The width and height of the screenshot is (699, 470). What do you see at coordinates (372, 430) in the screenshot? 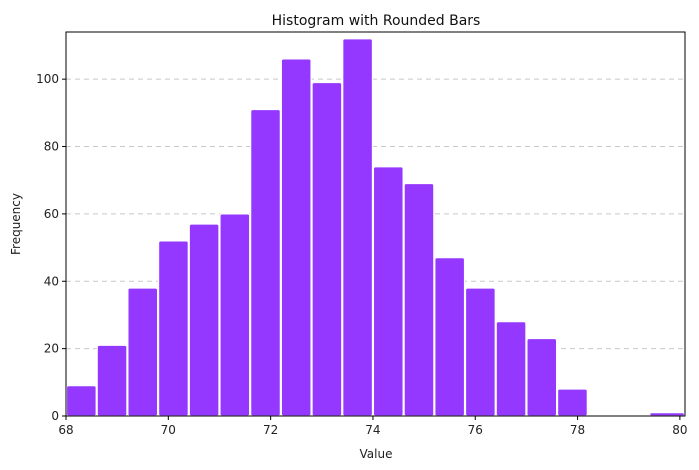
I see `x-tick-label: 74` at bounding box center [372, 430].